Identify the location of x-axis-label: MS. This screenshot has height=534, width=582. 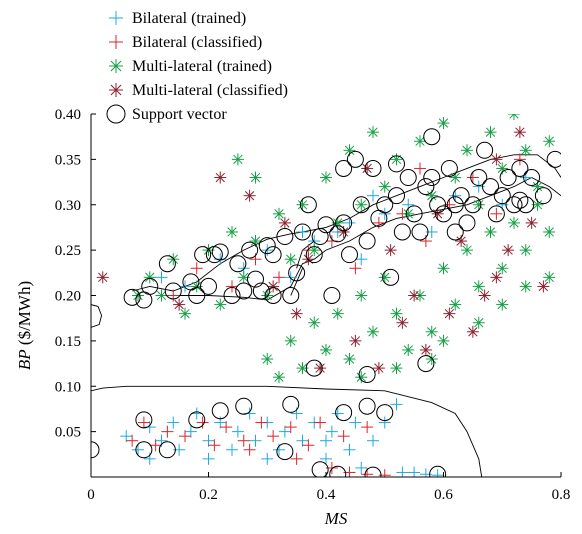
(336, 518).